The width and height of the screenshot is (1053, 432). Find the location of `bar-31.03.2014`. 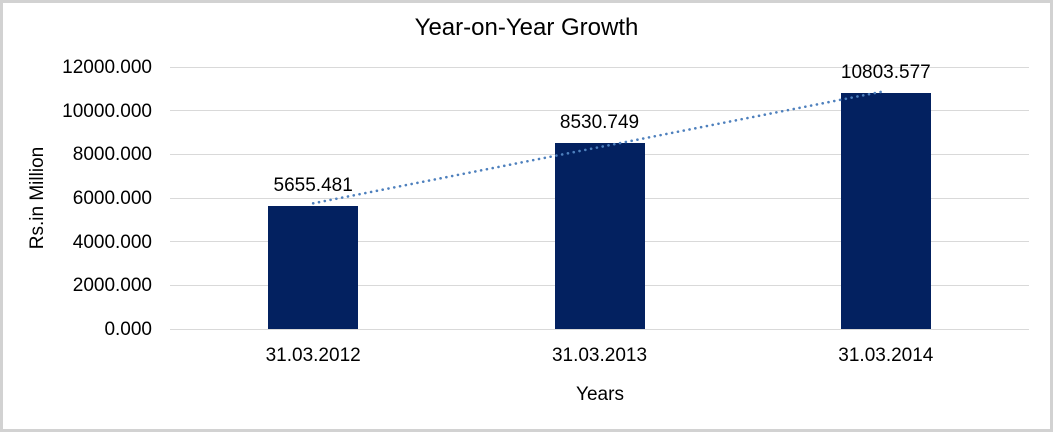

bar-31.03.2014 is located at coordinates (885, 211).